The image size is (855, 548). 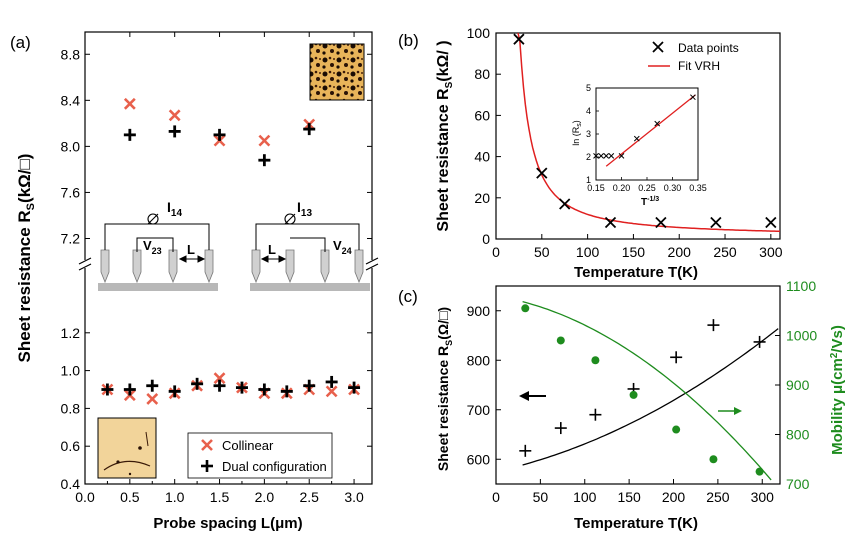 I want to click on x-tick-label-b: 200, so click(x=680, y=252).